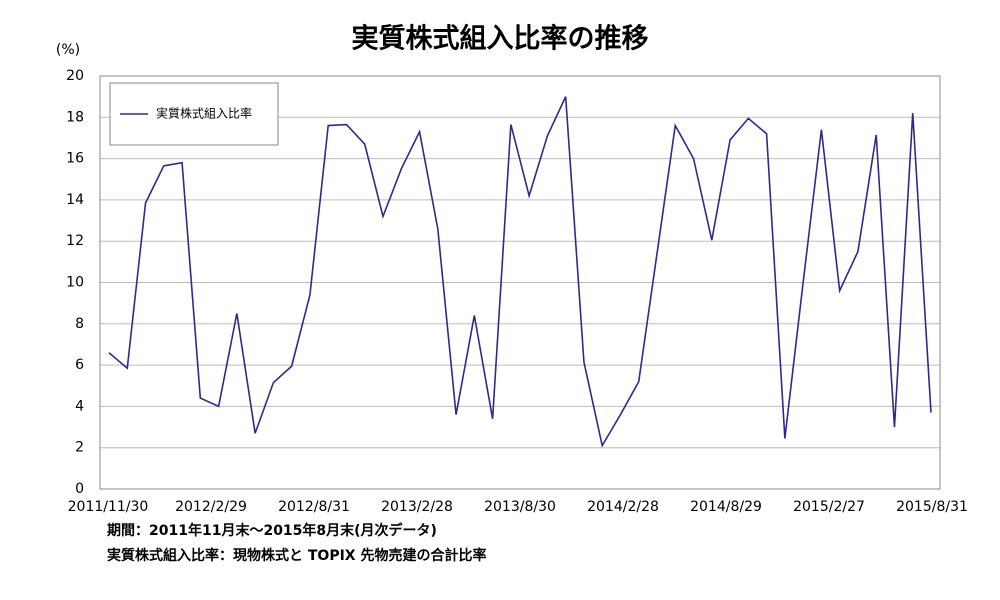 This screenshot has height=600, width=1000. Describe the element at coordinates (79, 448) in the screenshot. I see `y-tick-label: 2` at that location.